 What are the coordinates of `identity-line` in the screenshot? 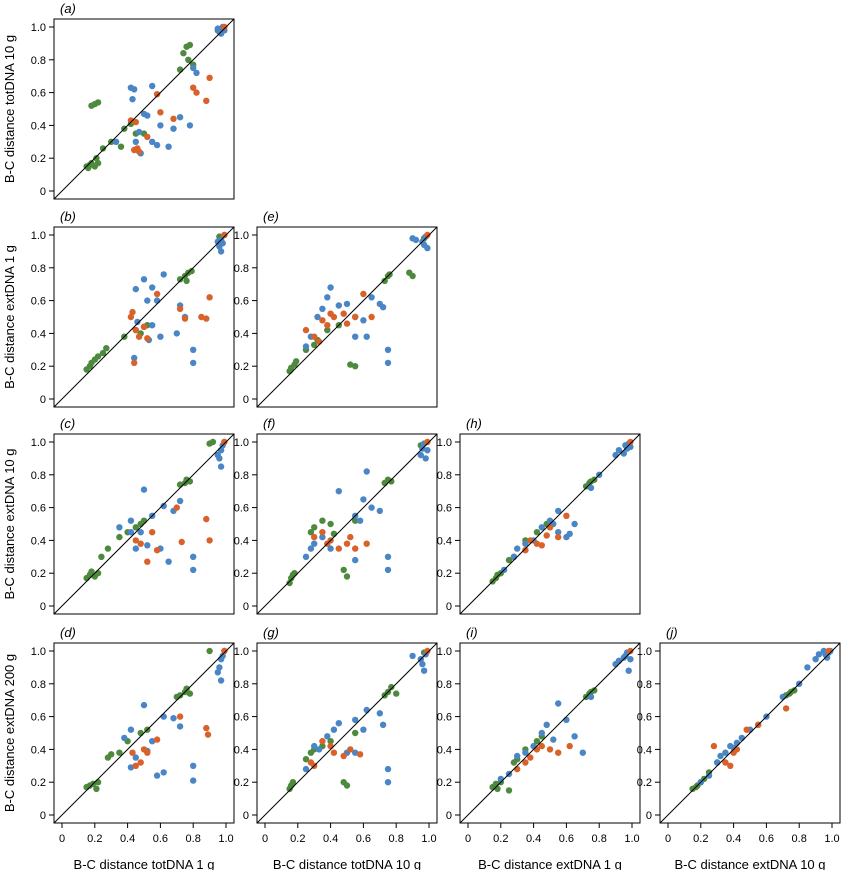 It's located at (144, 317).